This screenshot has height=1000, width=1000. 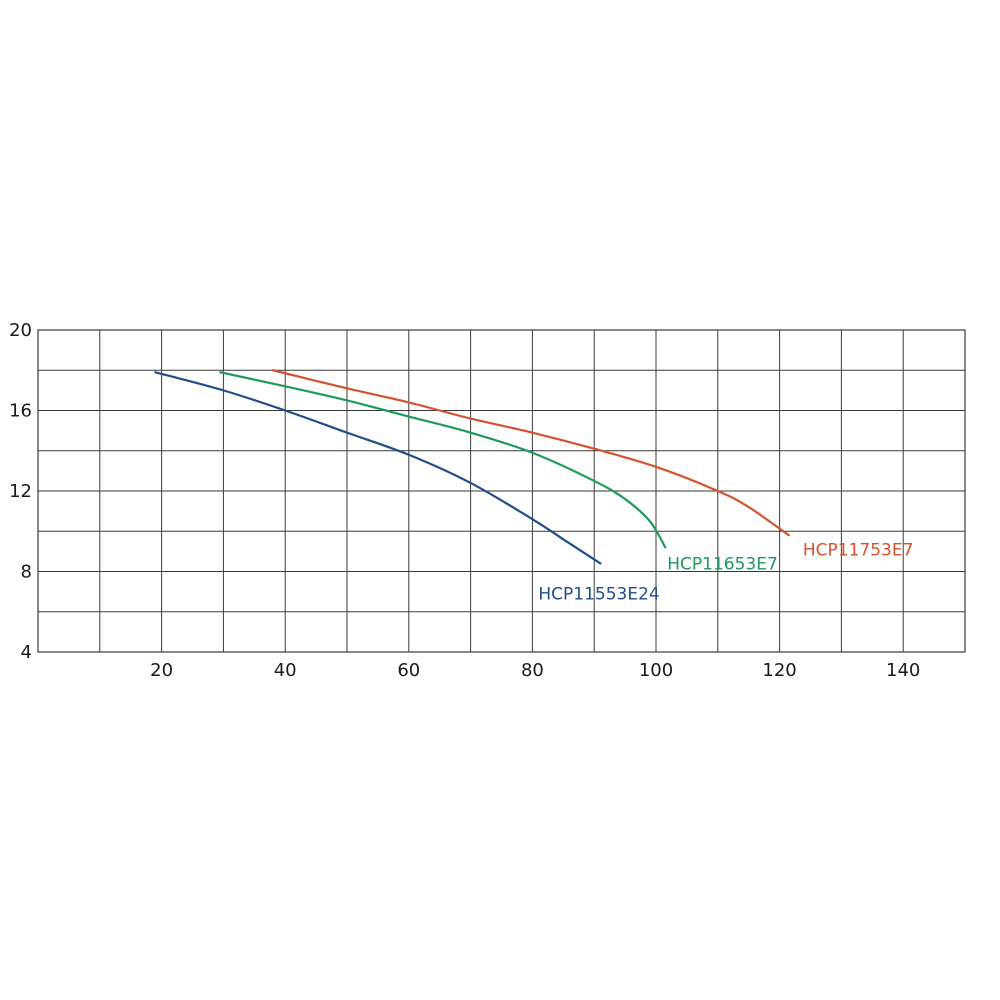 I want to click on series-label-hcp11653e7: HCP11653E7, so click(x=722, y=564).